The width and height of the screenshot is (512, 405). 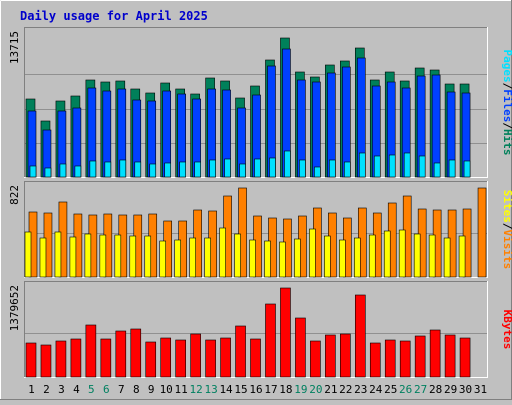 What do you see at coordinates (405, 389) in the screenshot?
I see `x-tick-label-day-26: 26` at bounding box center [405, 389].